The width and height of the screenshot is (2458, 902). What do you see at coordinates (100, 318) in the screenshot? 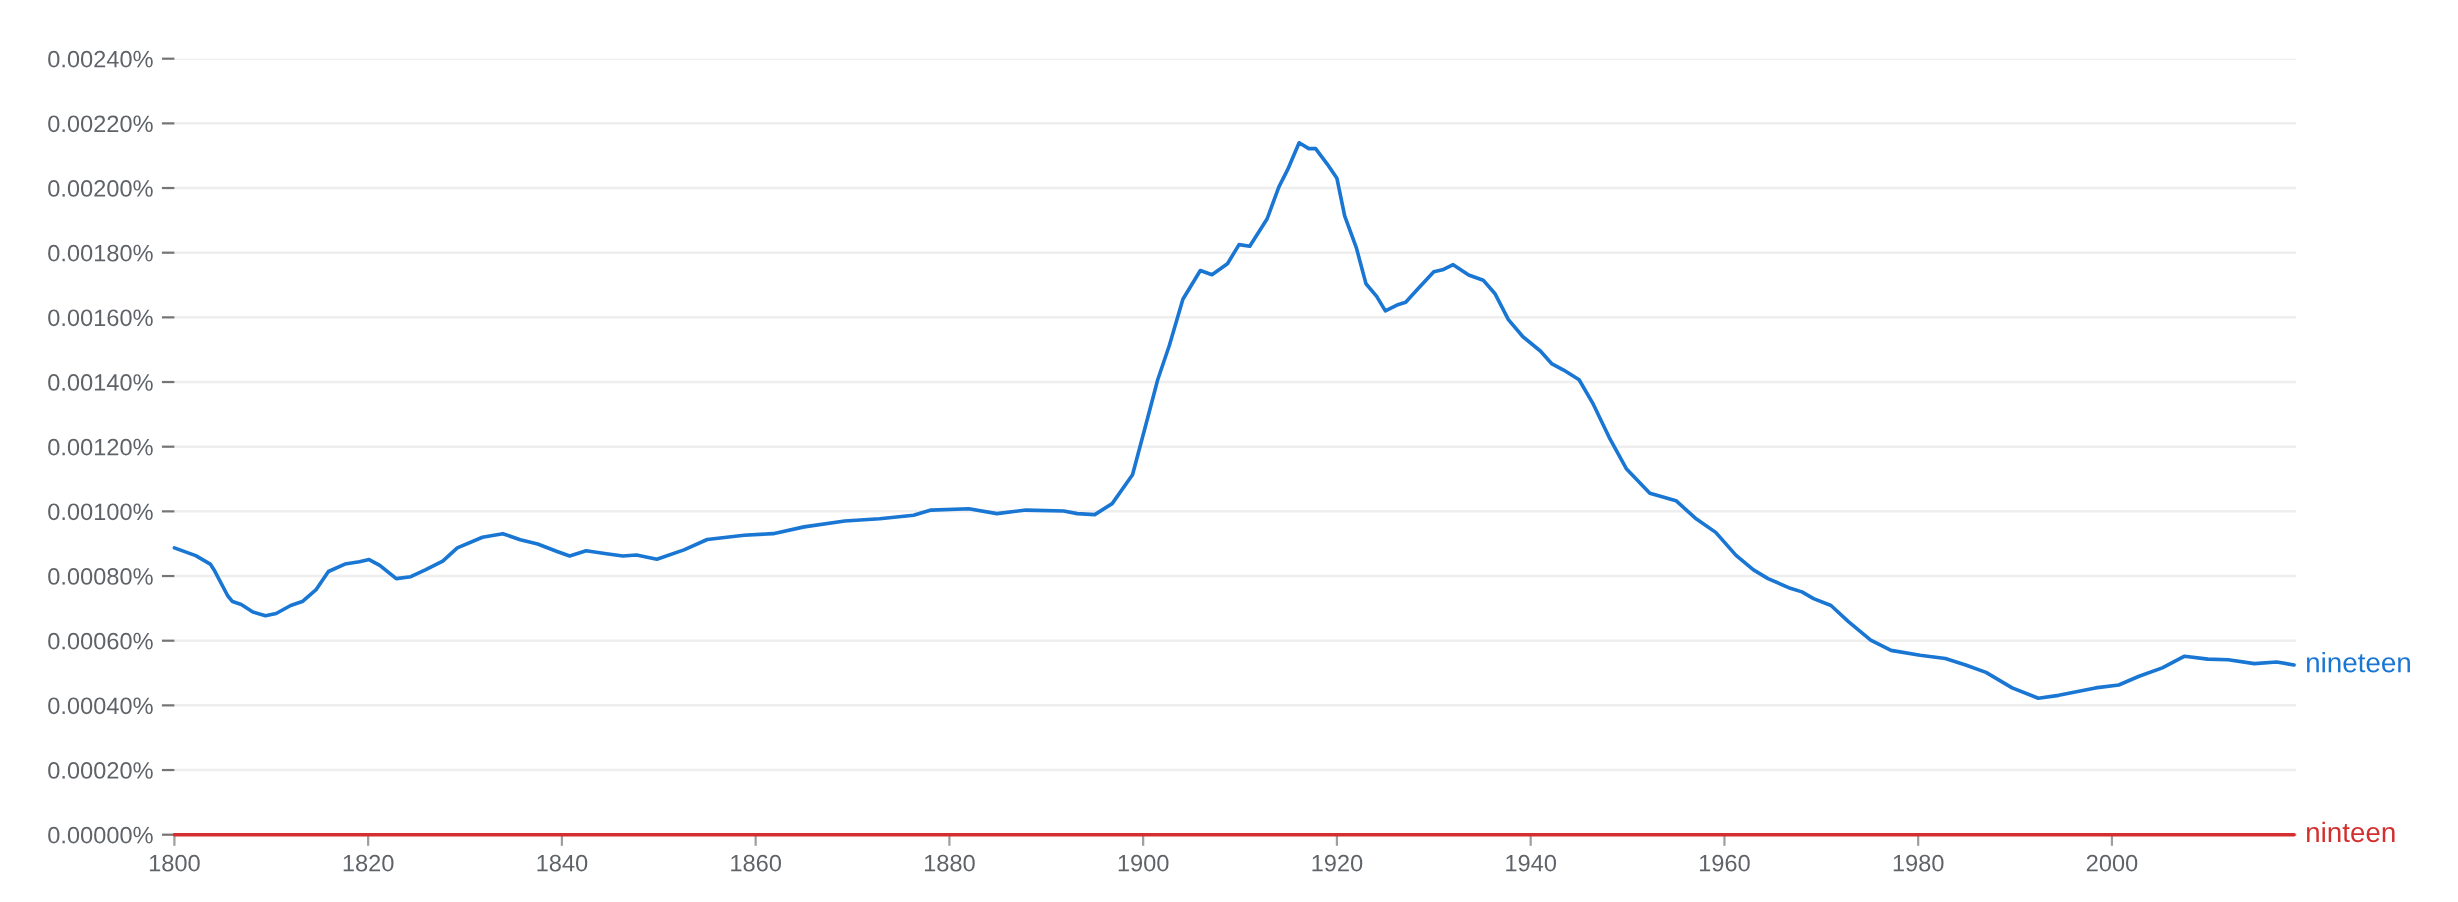
I see `y-tick-label: 0.00160%` at bounding box center [100, 318].